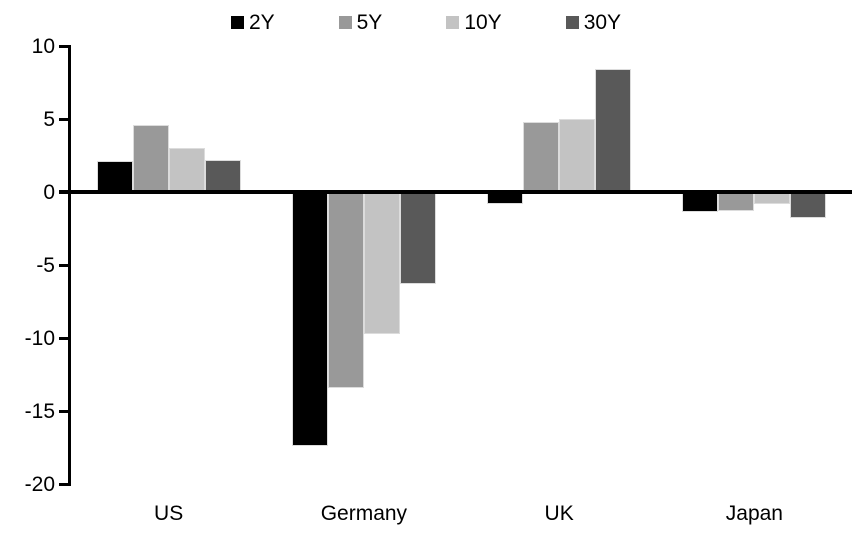 Image resolution: width=852 pixels, height=539 pixels. I want to click on y-tick-label: 10, so click(43, 46).